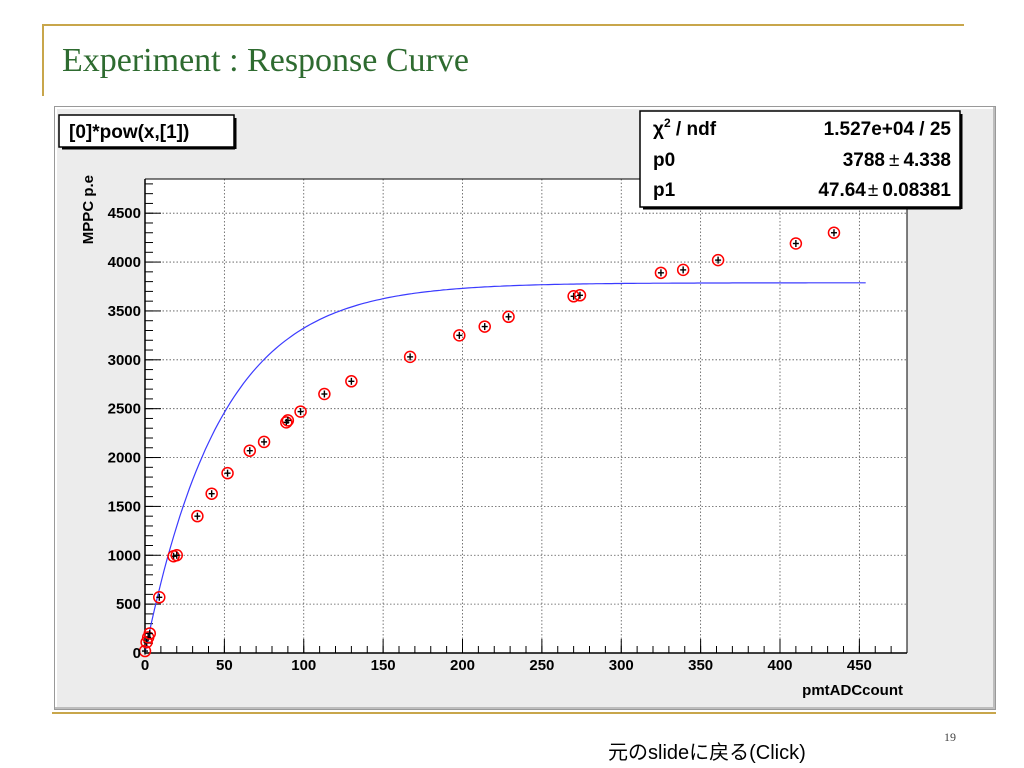 This screenshot has height=768, width=1024. Describe the element at coordinates (541, 665) in the screenshot. I see `x-tick-label: 250` at that location.